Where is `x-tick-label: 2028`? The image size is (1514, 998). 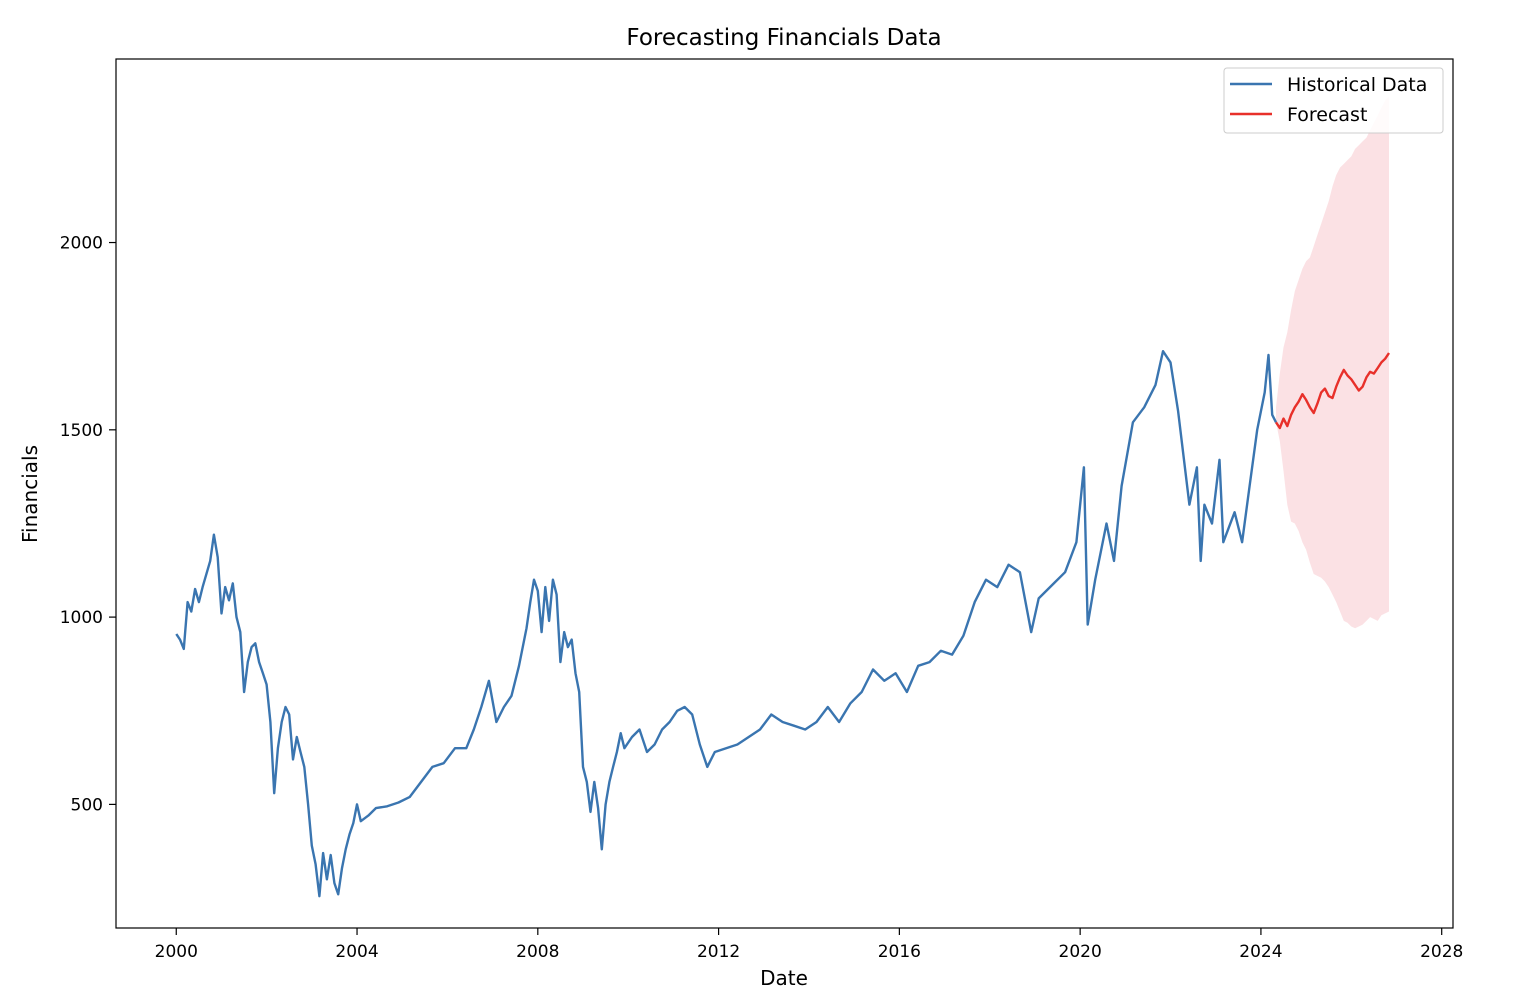
x-tick-label: 2028 is located at coordinates (1441, 952).